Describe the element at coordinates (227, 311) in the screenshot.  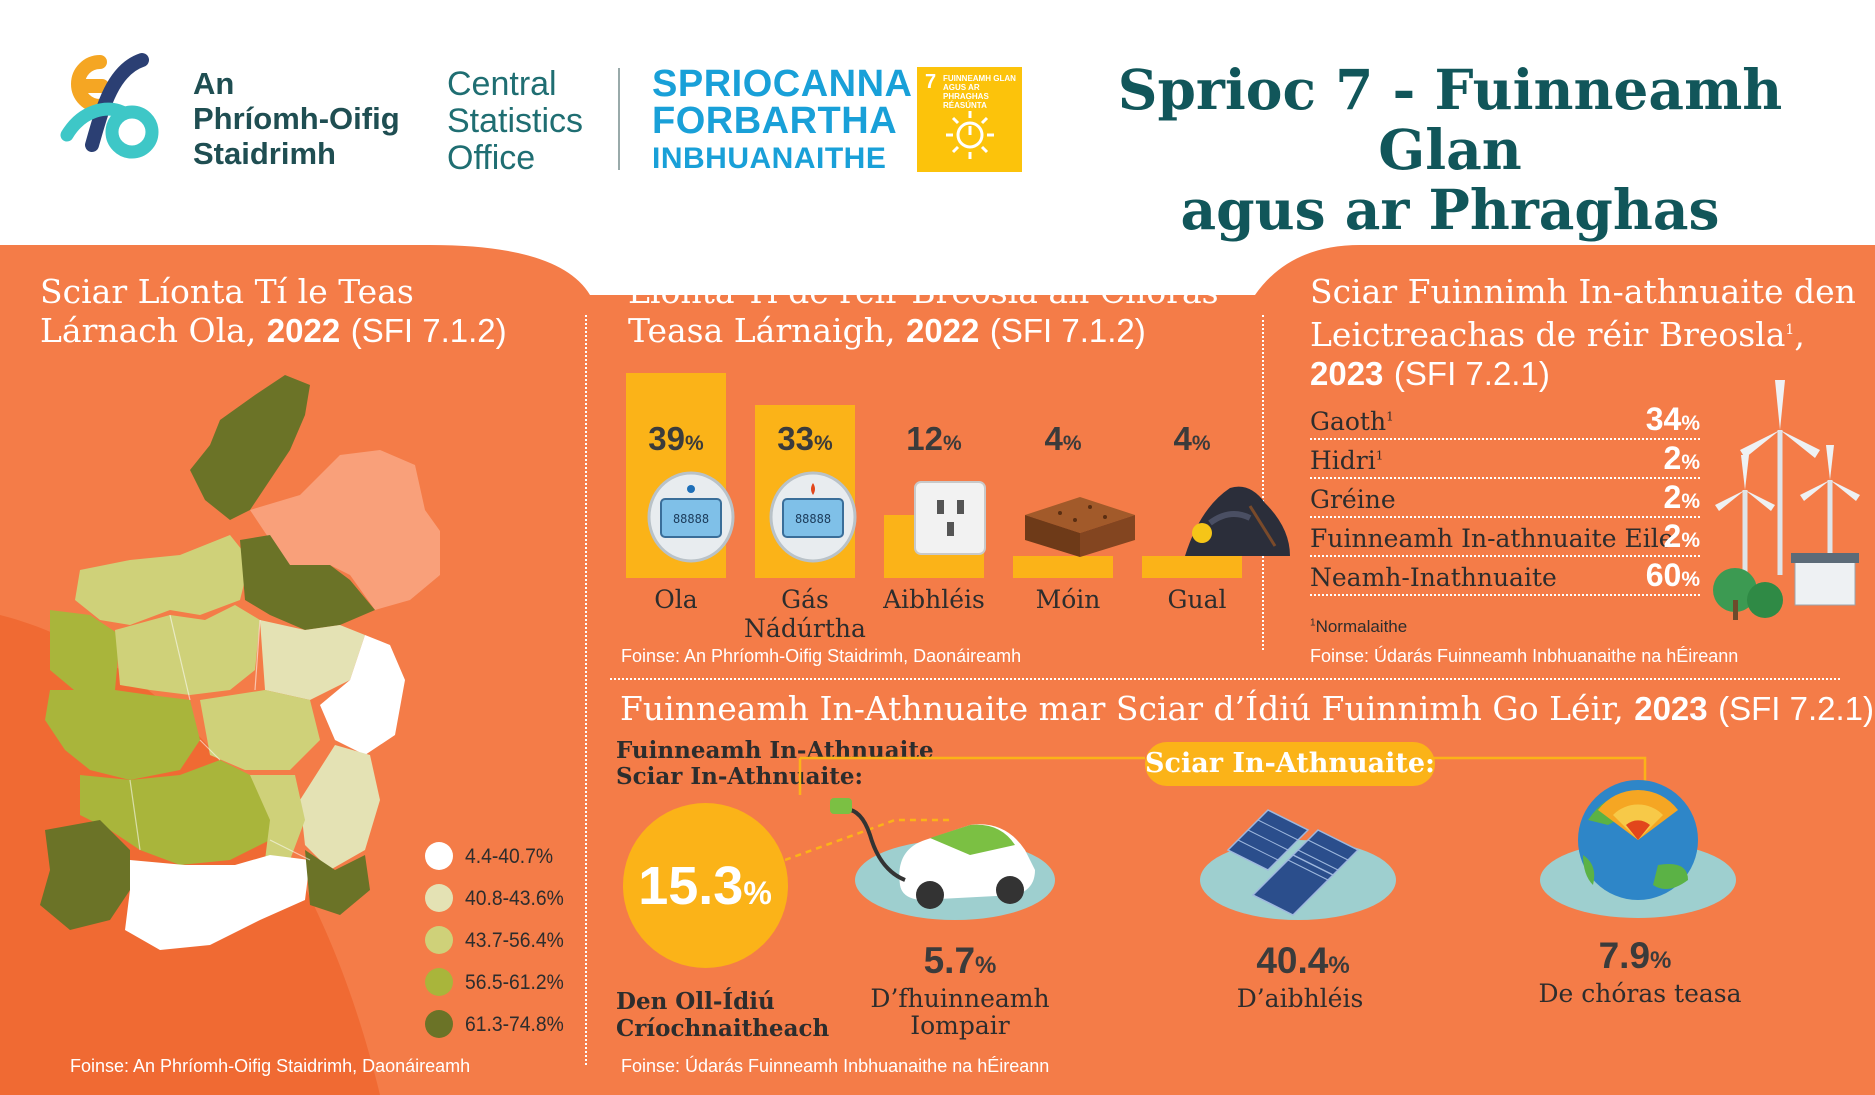
I see `title-text: Sciar Líonta Tí le Teas Lárnach Ola,` at that location.